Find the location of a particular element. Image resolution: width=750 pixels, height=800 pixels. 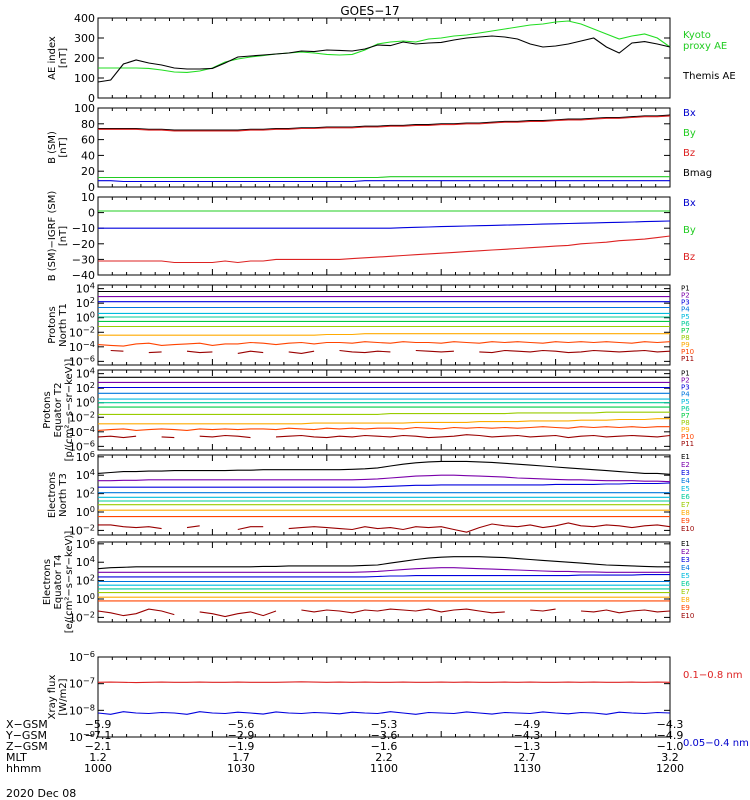

y-tick-label: 400 is located at coordinates (84, 18).